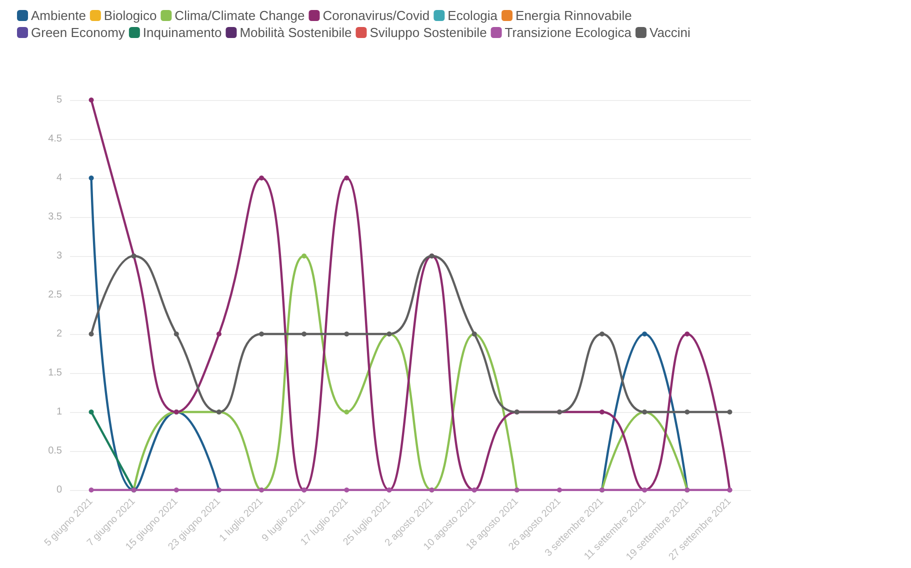  I want to click on y-tick-label: 3.5, so click(55, 217).